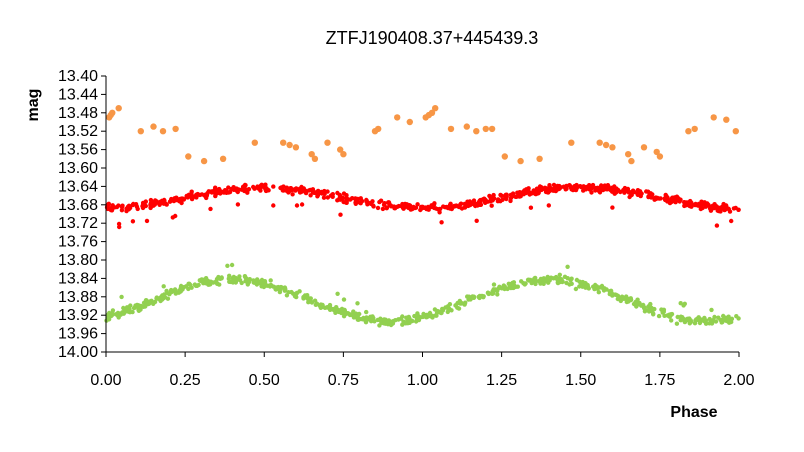  What do you see at coordinates (264, 380) in the screenshot?
I see `x-tick-label: 0.50` at bounding box center [264, 380].